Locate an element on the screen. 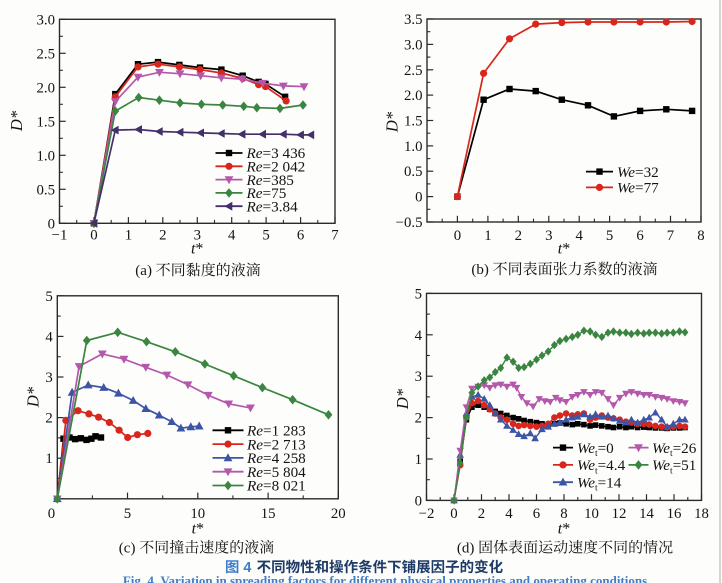  svg-text: Re=8 021 is located at coordinates (276, 486).